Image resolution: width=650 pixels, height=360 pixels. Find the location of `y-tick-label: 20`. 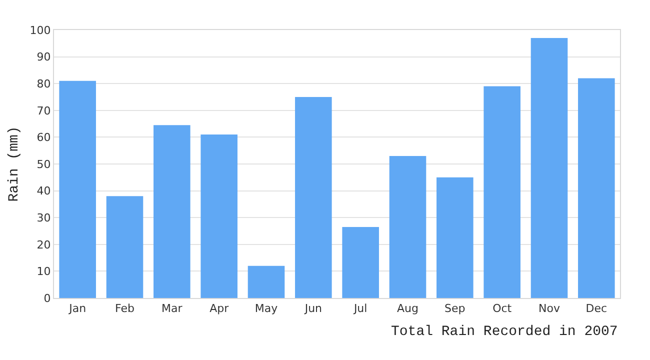

y-tick-label: 20 is located at coordinates (43, 245).